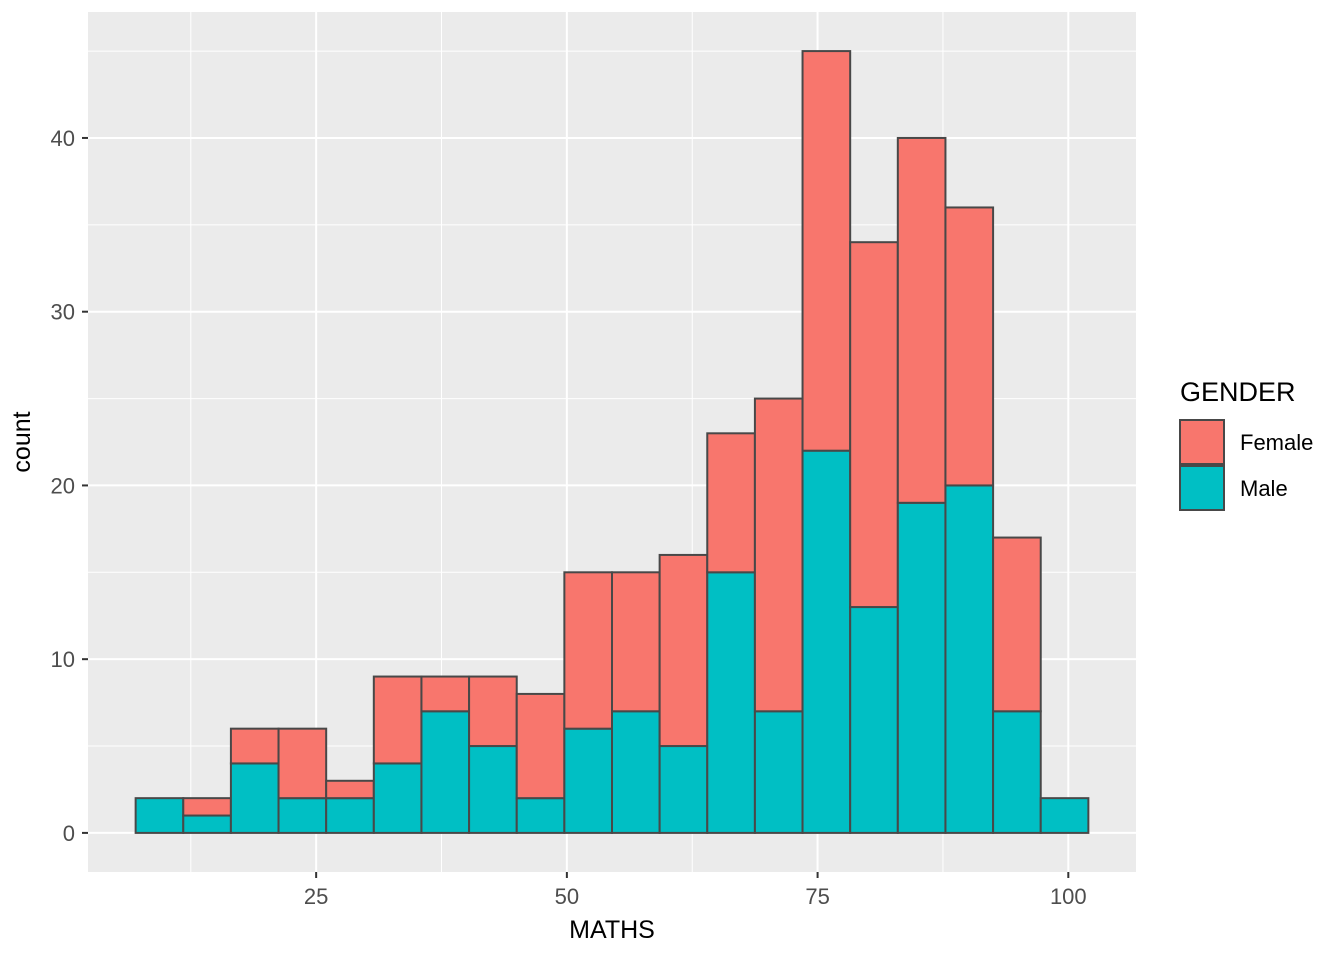 Image resolution: width=1344 pixels, height=960 pixels. I want to click on y-tick-label: 30, so click(63, 312).